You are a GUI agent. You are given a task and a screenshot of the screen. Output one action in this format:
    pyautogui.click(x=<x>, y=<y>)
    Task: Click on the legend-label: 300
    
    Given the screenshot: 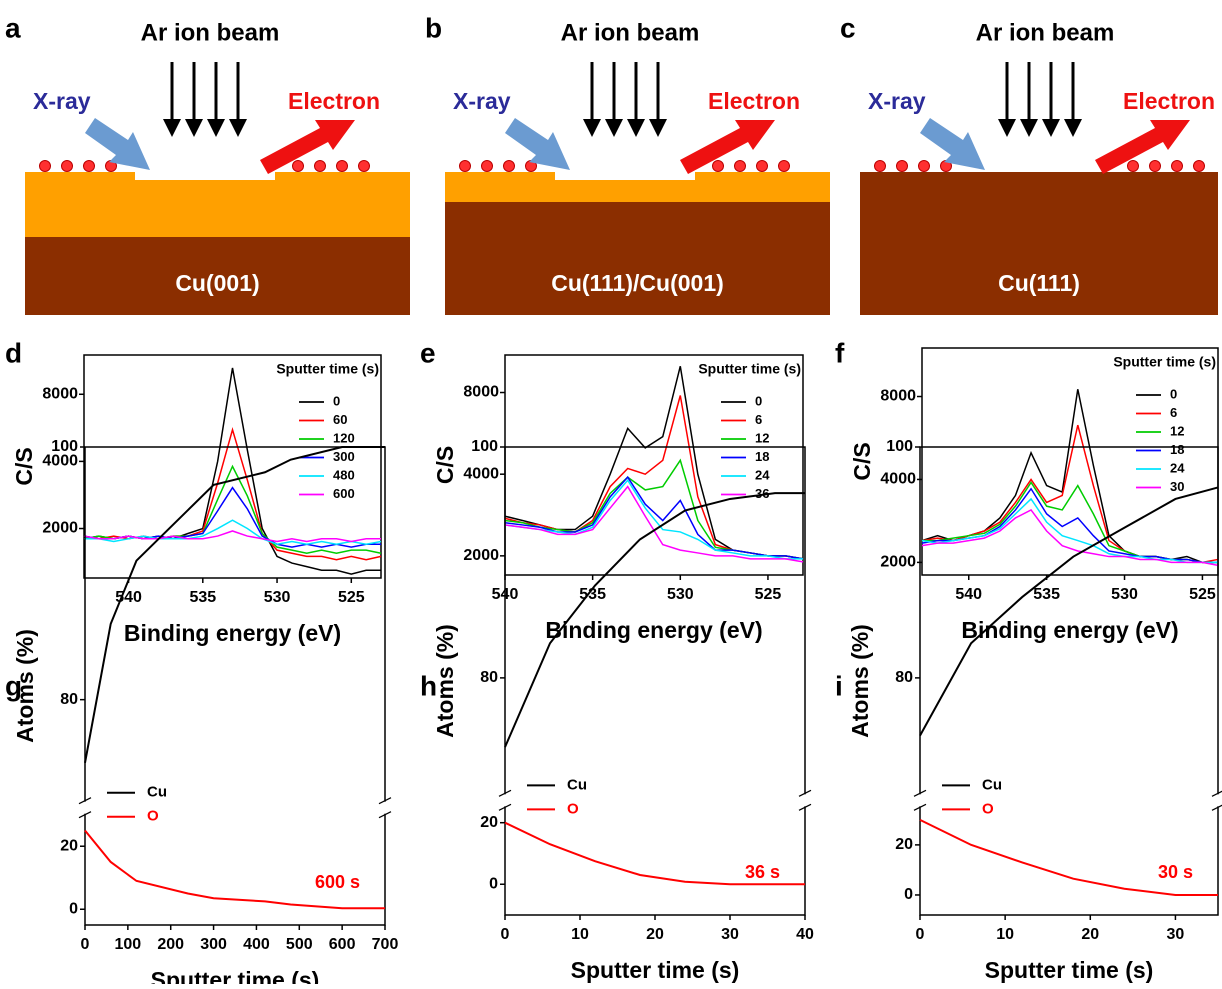 What is the action you would take?
    pyautogui.click(x=344, y=456)
    